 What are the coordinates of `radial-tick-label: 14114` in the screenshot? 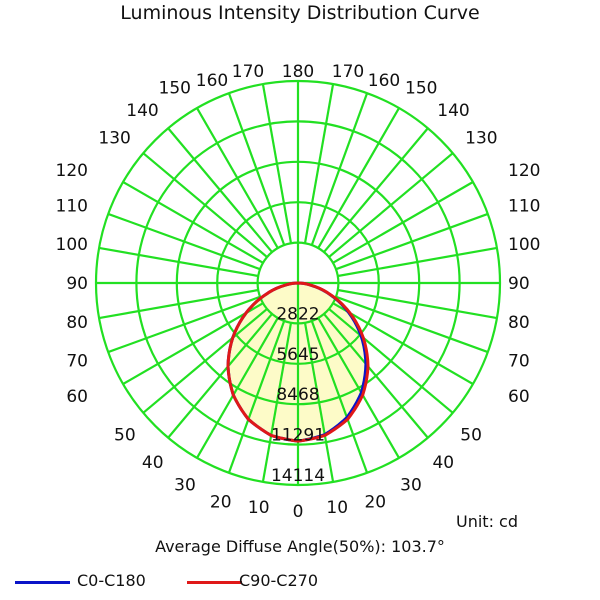 It's located at (298, 476).